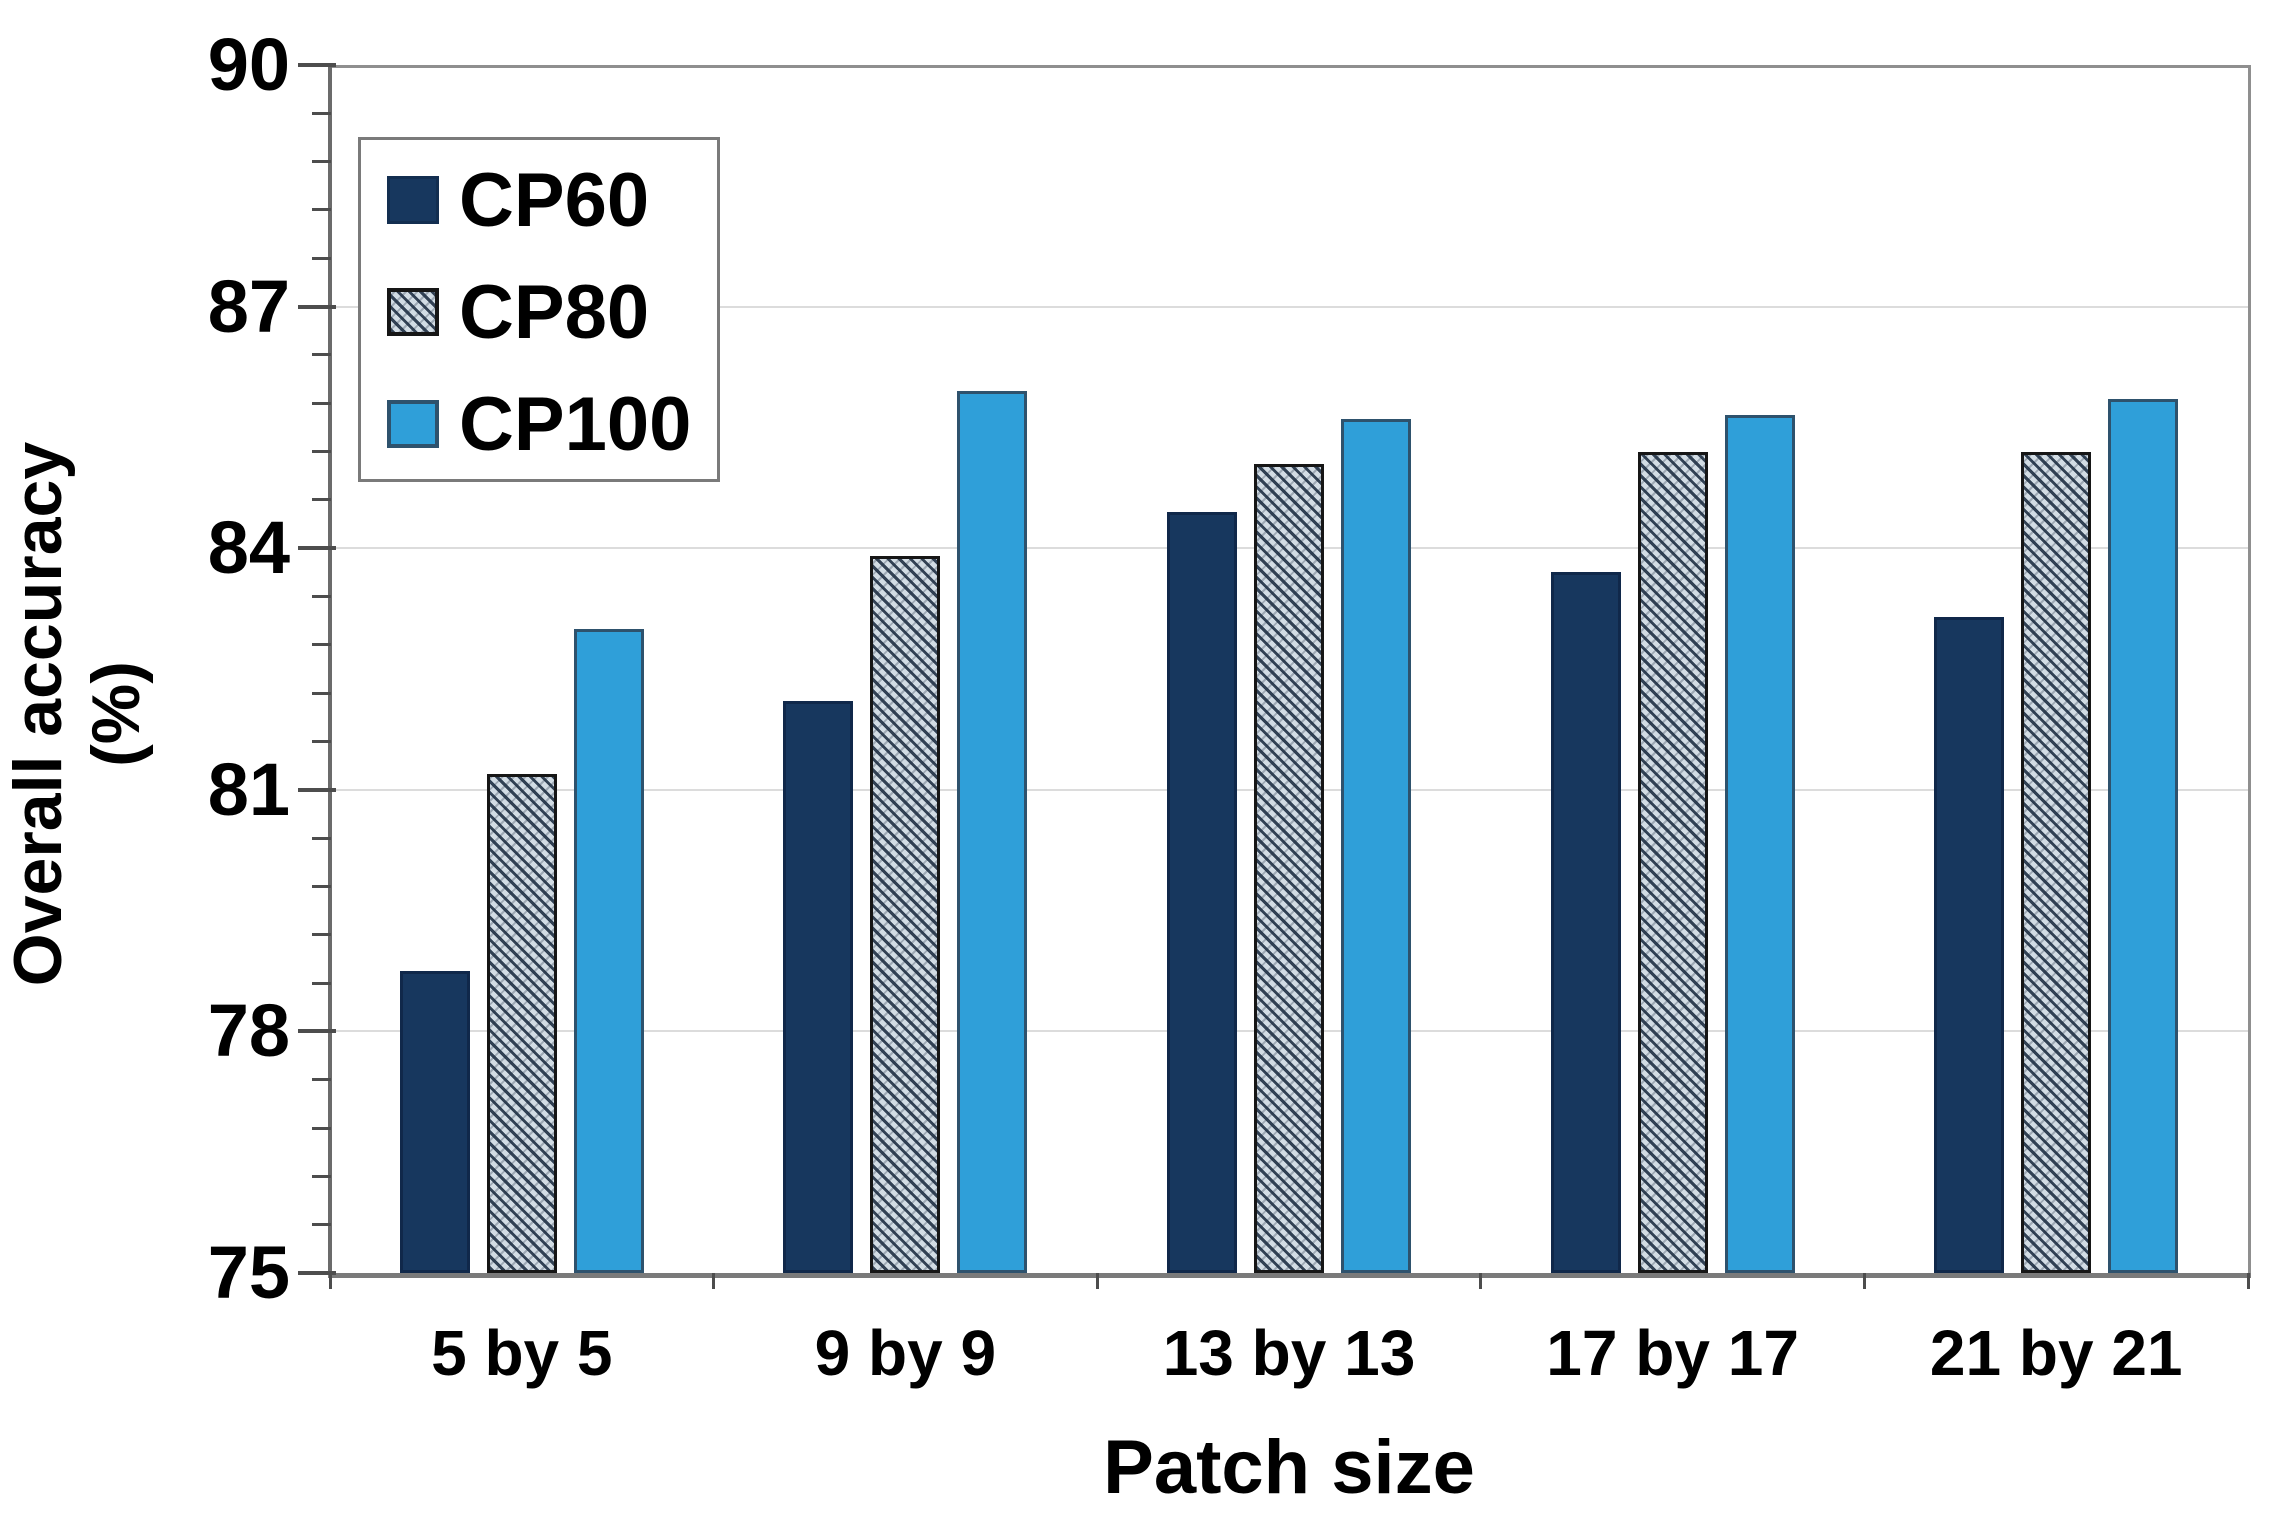 The image size is (2277, 1523). I want to click on legend-entry-cp80: CP80, so click(518, 312).